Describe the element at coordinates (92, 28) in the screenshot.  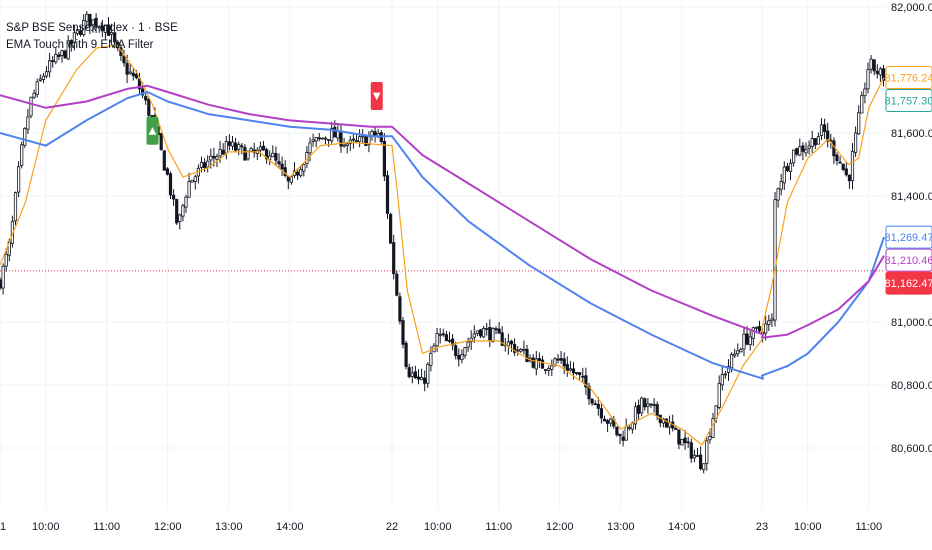
I see `symbol-title: S&P BSE Sensex Index · 1 · BSE` at that location.